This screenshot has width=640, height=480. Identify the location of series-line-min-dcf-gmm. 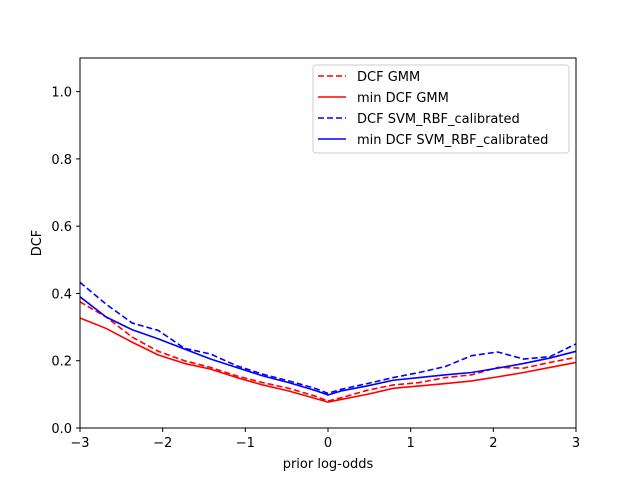
(328, 360).